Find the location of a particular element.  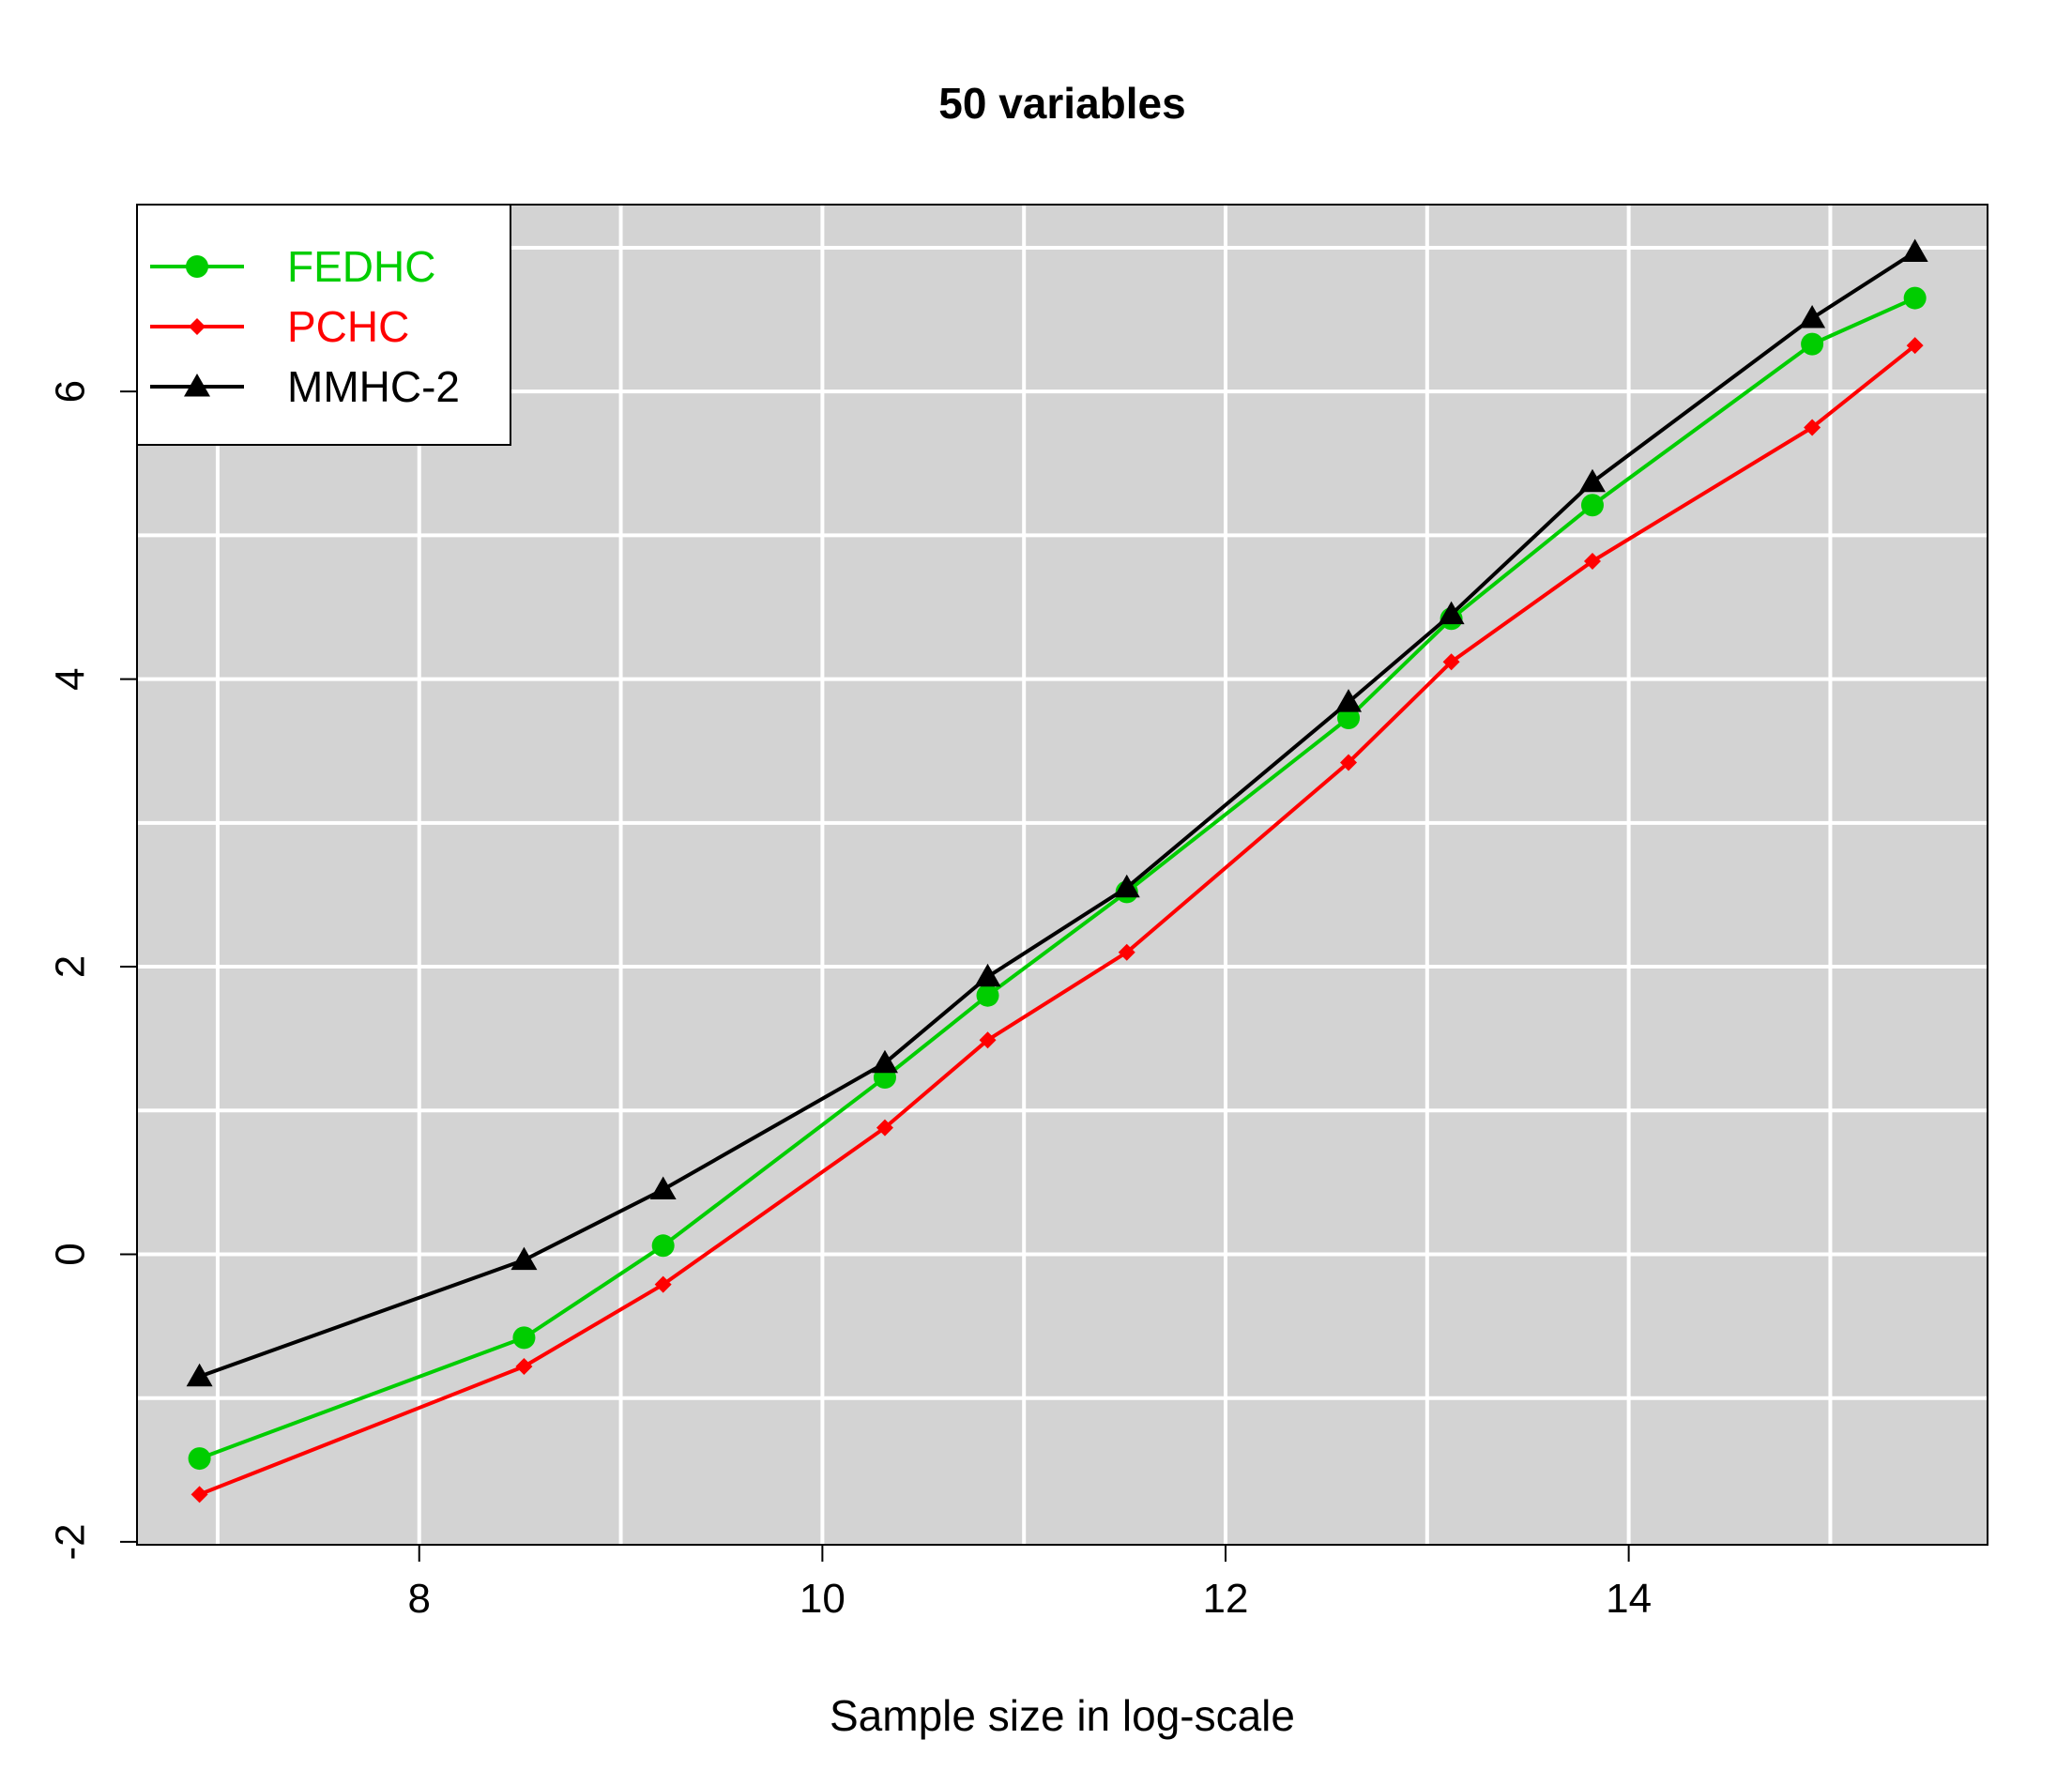

y-tick-label: 4 is located at coordinates (71, 678).